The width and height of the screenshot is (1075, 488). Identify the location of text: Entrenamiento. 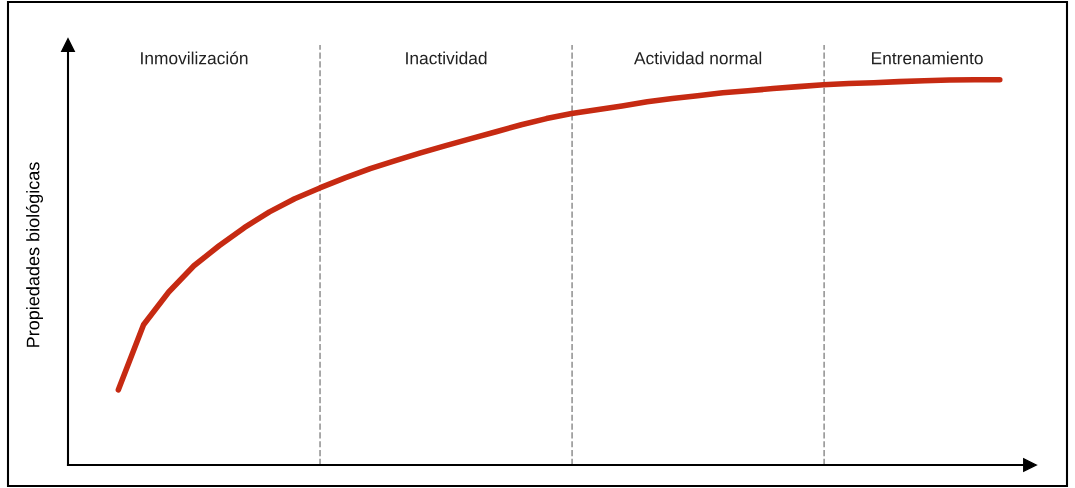
(927, 58).